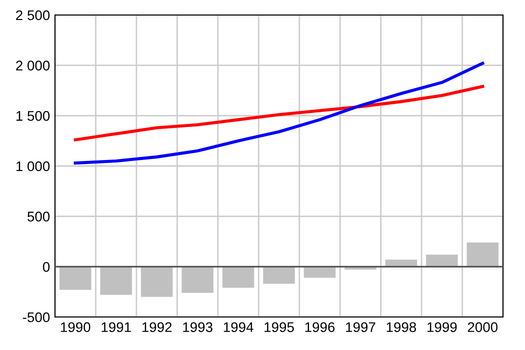 This screenshot has width=525, height=350. Describe the element at coordinates (33, 116) in the screenshot. I see `y-tick-label: 1 500` at that location.